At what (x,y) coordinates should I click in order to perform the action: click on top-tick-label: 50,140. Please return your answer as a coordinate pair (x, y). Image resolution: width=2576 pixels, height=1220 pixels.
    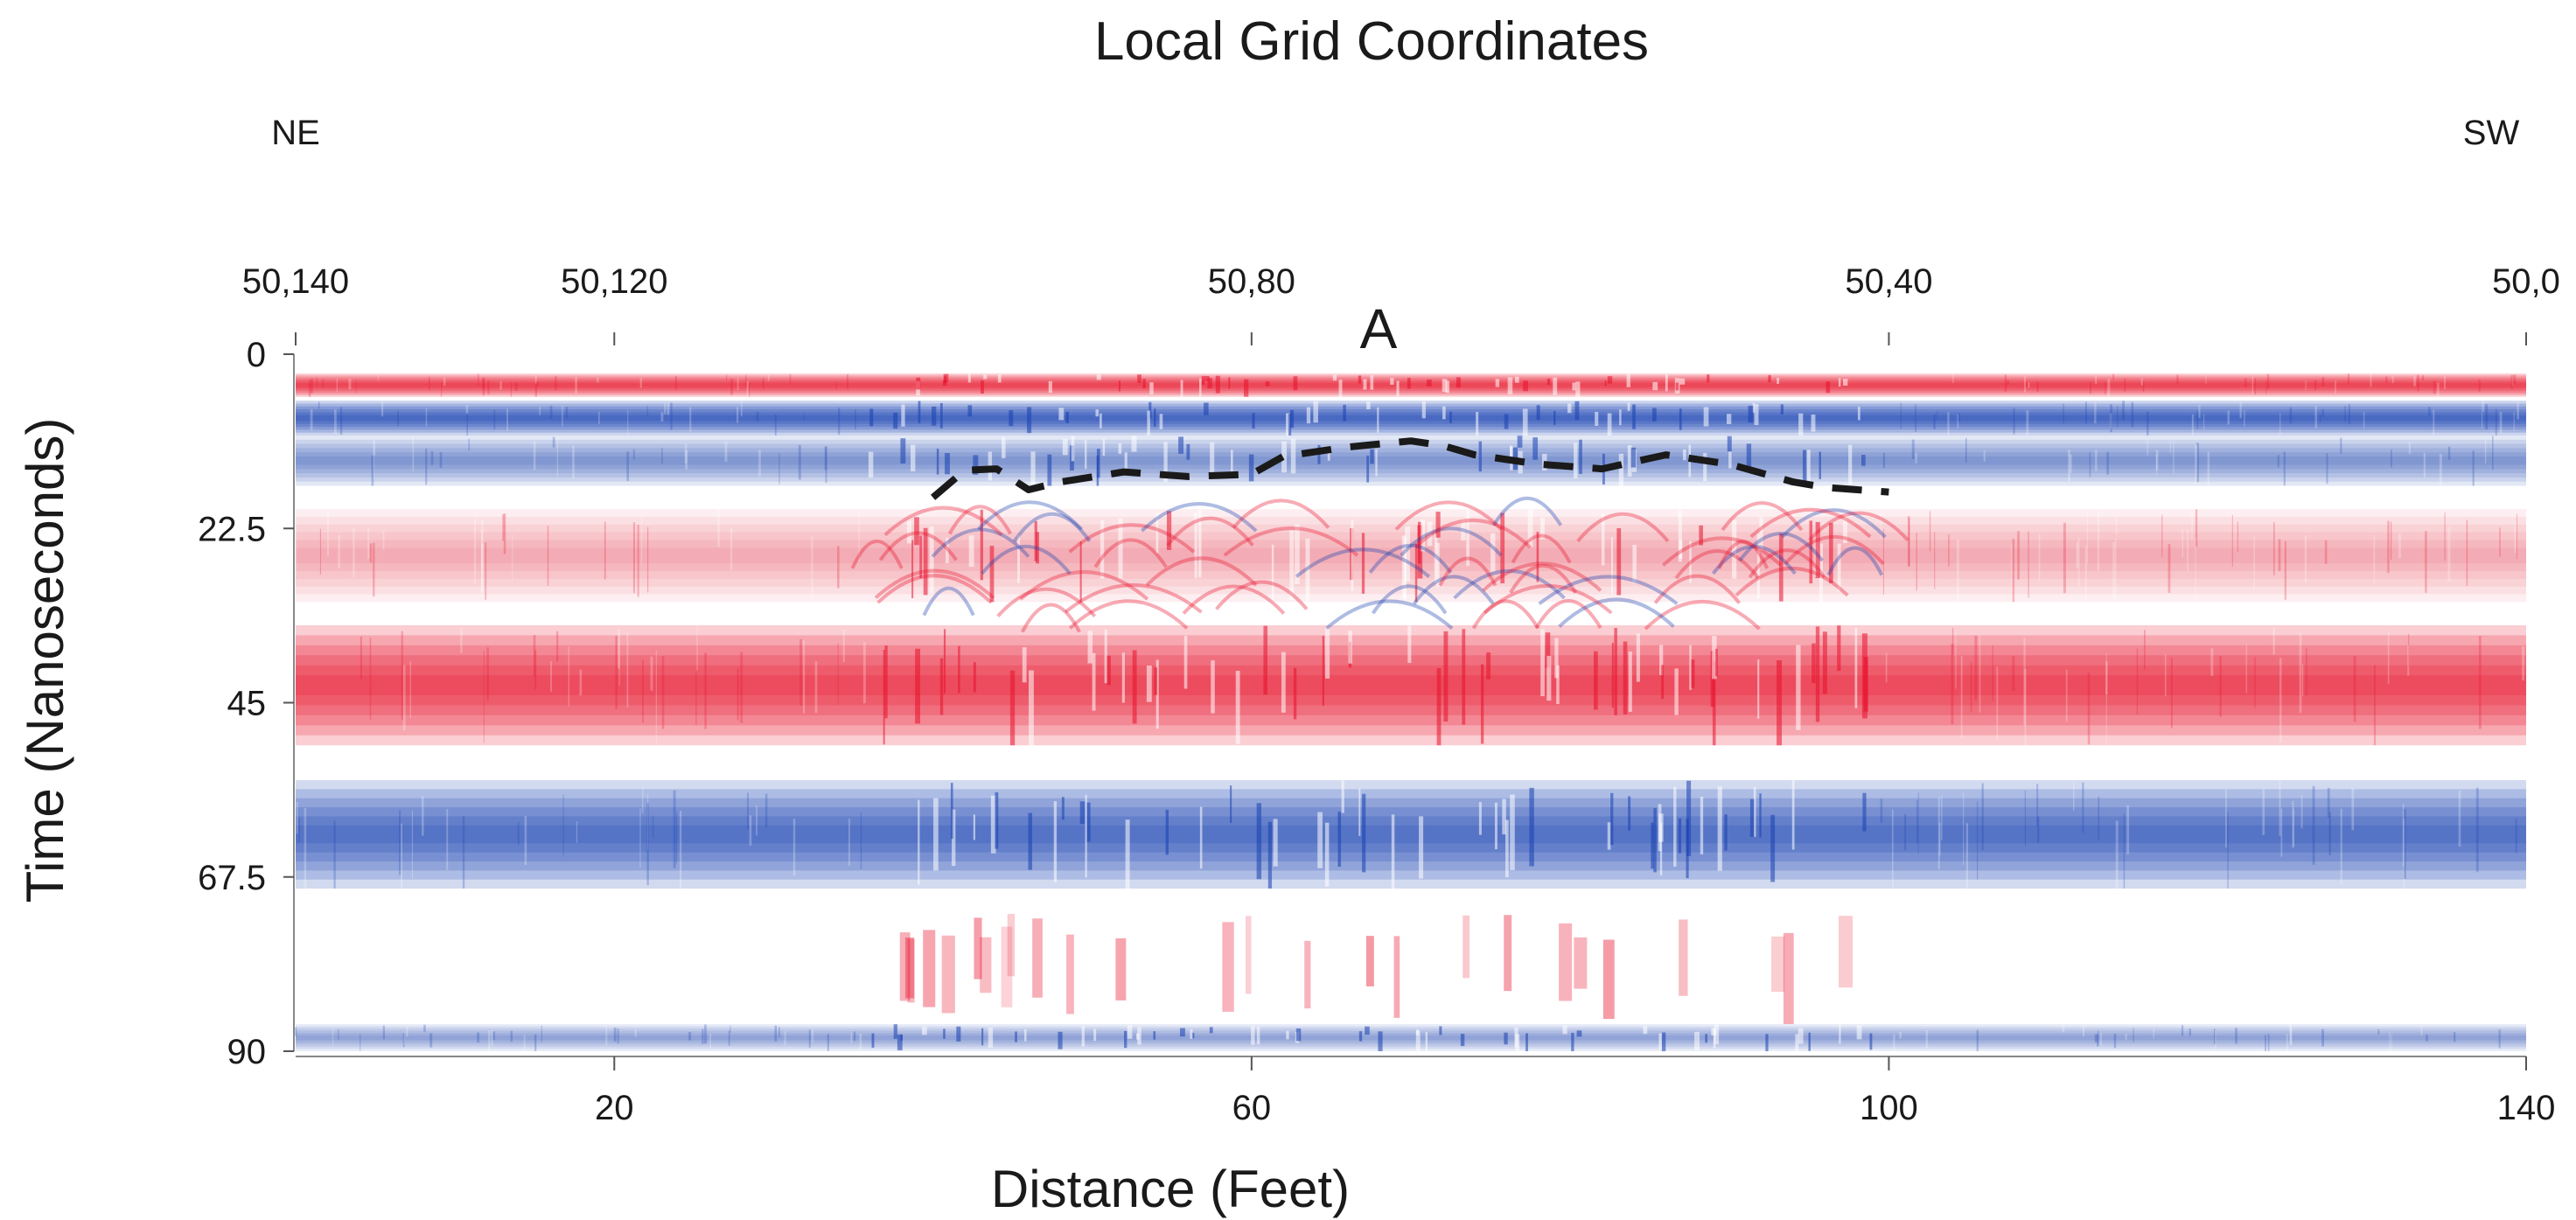
    Looking at the image, I should click on (295, 281).